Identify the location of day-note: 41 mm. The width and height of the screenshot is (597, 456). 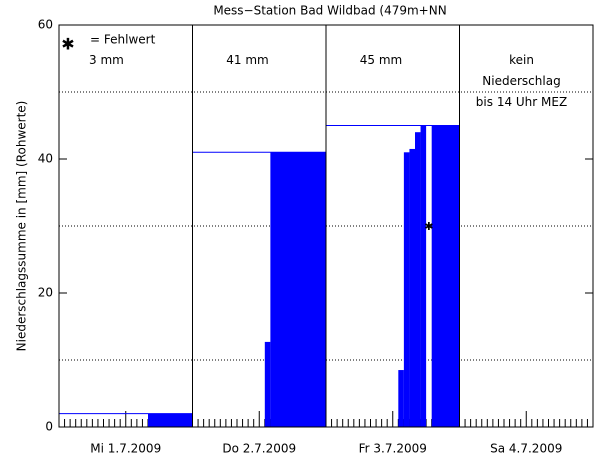
(247, 60).